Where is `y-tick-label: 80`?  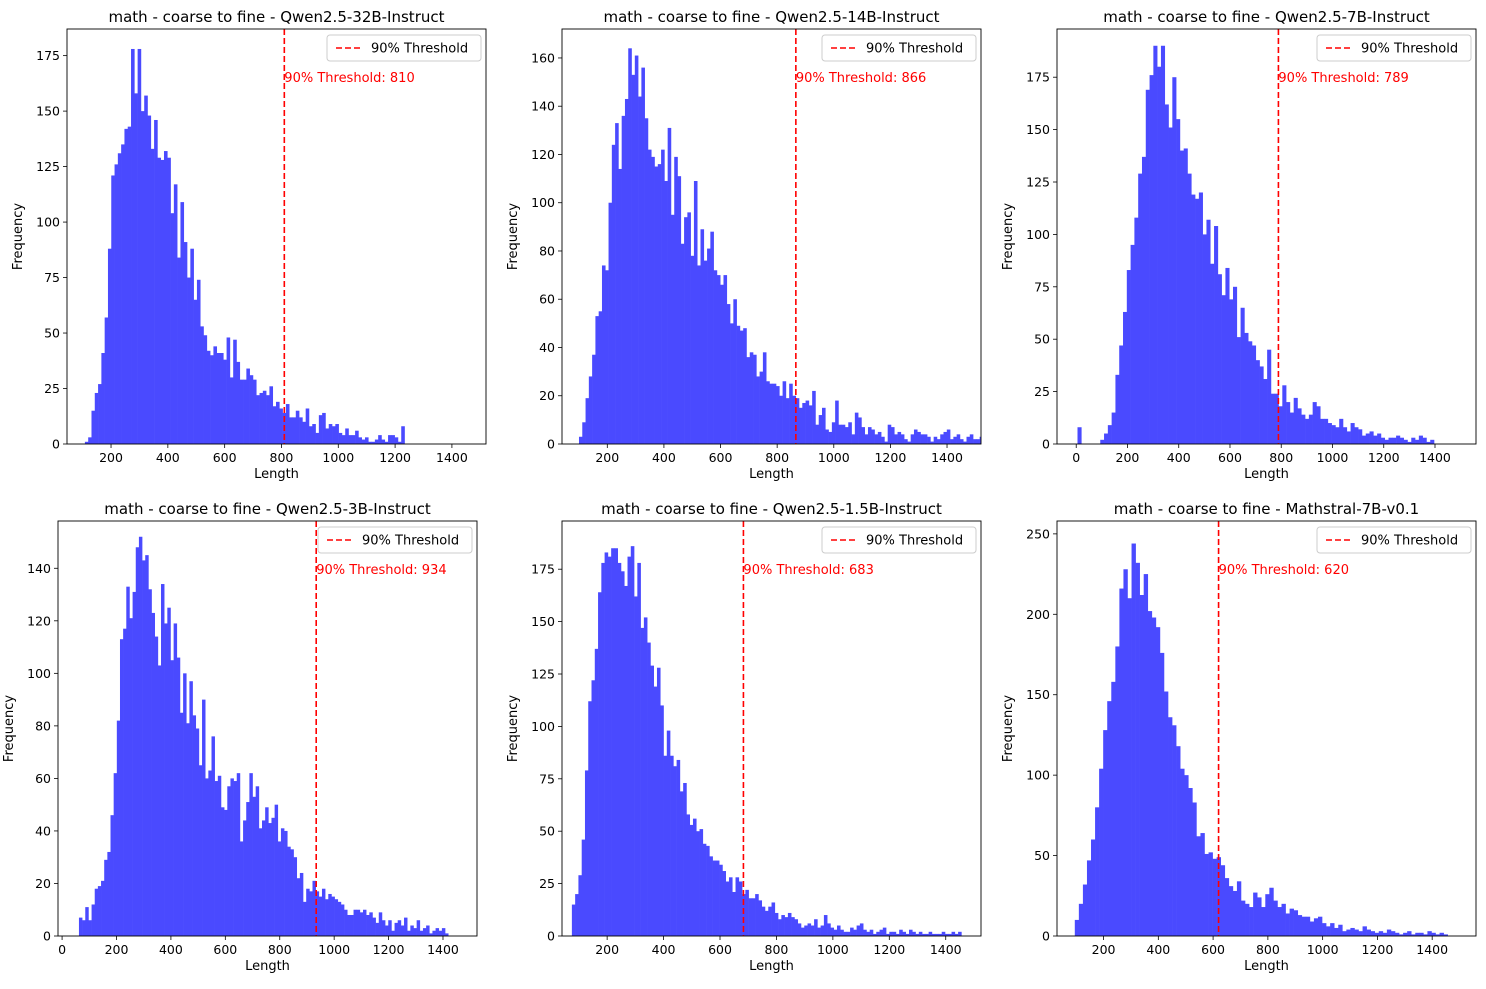
y-tick-label: 80 is located at coordinates (547, 250).